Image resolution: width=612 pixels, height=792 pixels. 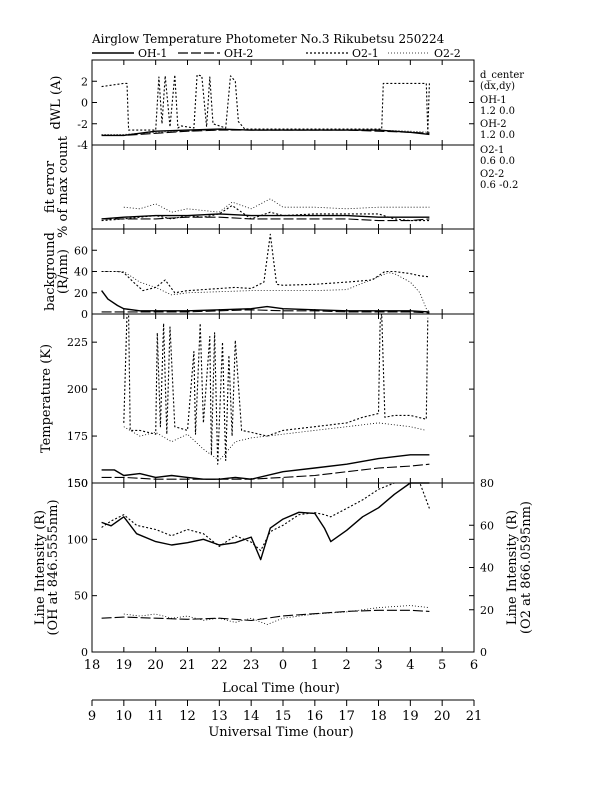 I want to click on side-note-value-o21: 0.6 0.0, so click(x=497, y=161).